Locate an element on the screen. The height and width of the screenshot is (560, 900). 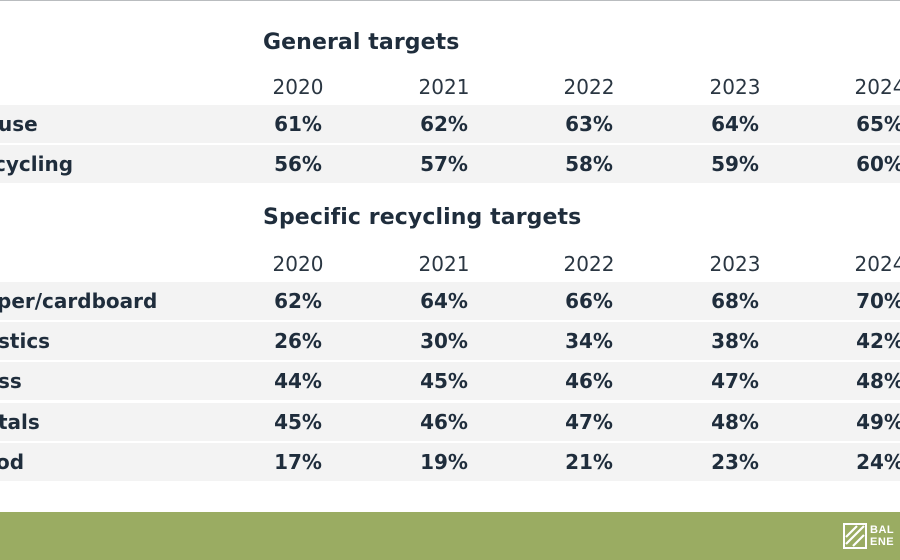
logo-wordmark: BAL ENE is located at coordinates (882, 536).